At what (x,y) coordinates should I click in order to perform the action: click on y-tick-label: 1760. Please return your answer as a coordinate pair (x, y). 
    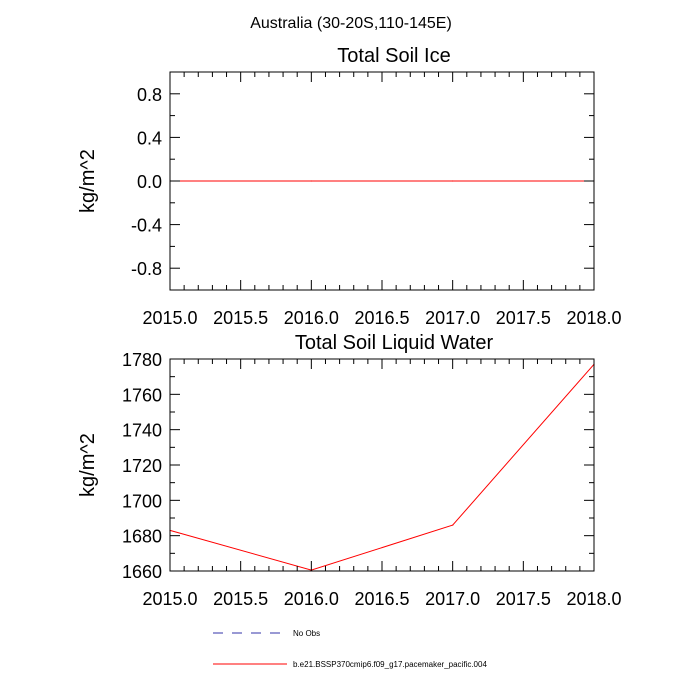
    Looking at the image, I should click on (142, 395).